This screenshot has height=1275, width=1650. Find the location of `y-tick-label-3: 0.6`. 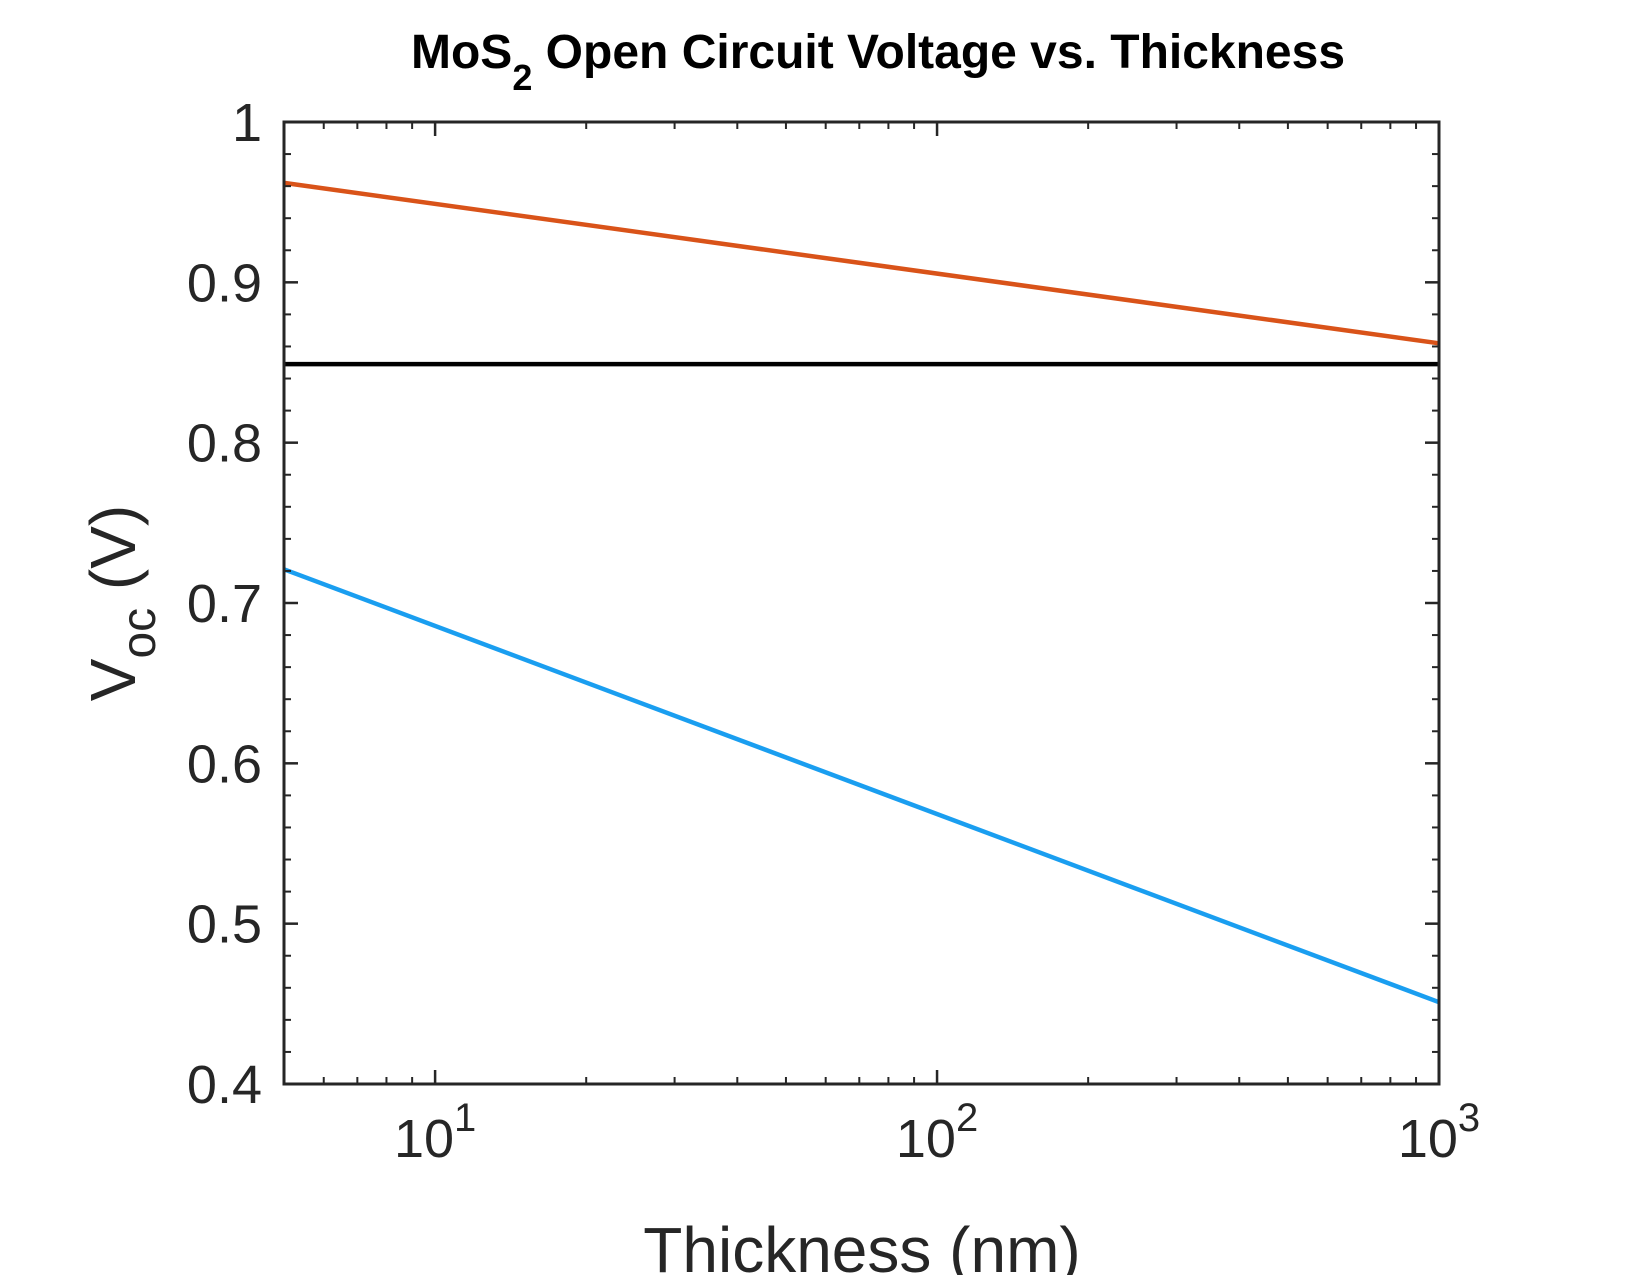

y-tick-label-3: 0.6 is located at coordinates (224, 764).